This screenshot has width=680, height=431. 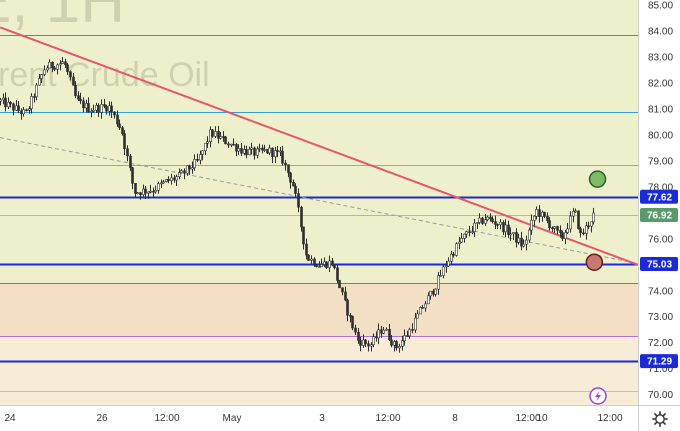 What do you see at coordinates (598, 396) in the screenshot?
I see `lightning-icon` at bounding box center [598, 396].